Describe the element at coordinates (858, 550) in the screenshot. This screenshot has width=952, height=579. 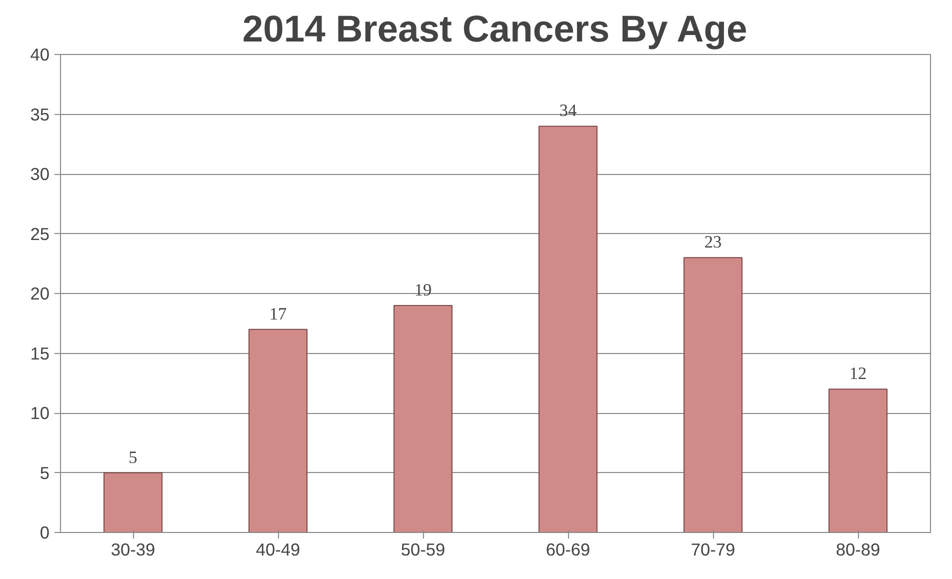
I see `x-tick-label: 80-89` at that location.